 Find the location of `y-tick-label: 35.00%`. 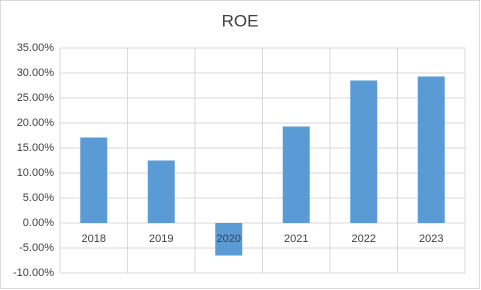

y-tick-label: 35.00% is located at coordinates (36, 48).